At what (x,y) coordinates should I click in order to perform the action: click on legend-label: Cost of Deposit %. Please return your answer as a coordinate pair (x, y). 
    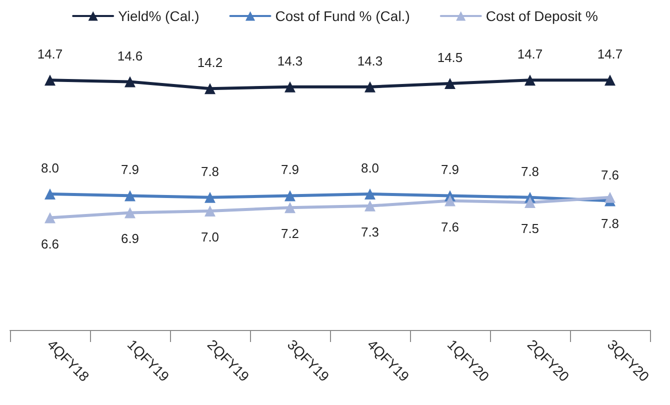
    Looking at the image, I should click on (542, 16).